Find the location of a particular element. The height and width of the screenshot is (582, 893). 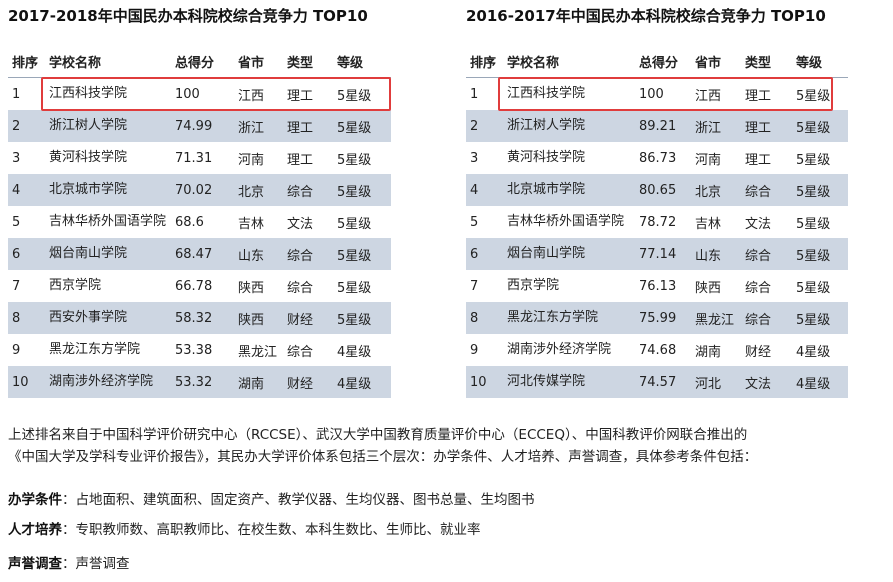

school-name: 黄河科技学院 is located at coordinates (108, 158).